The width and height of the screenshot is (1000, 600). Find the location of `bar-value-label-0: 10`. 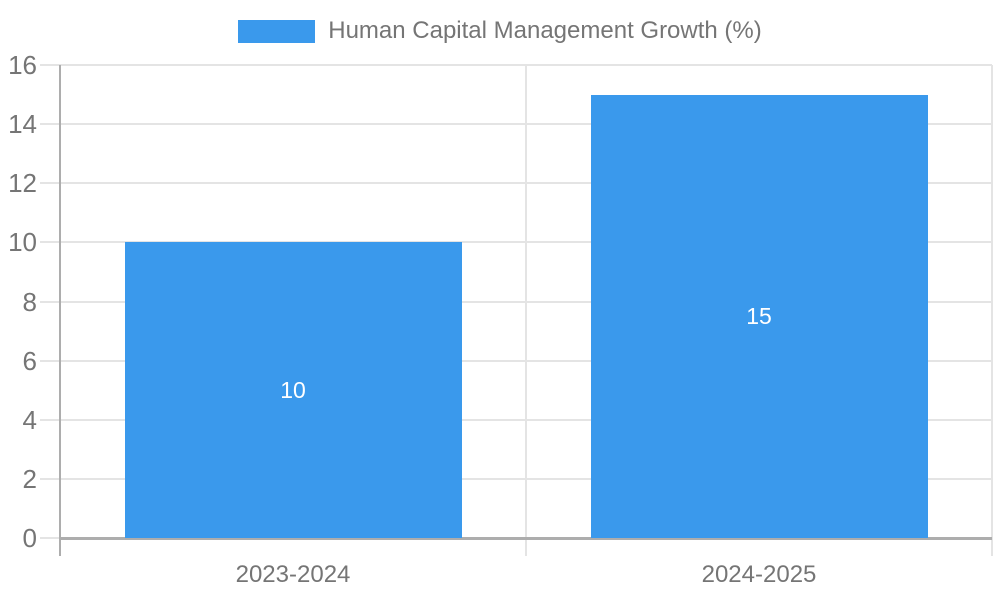

bar-value-label-0: 10 is located at coordinates (293, 390).